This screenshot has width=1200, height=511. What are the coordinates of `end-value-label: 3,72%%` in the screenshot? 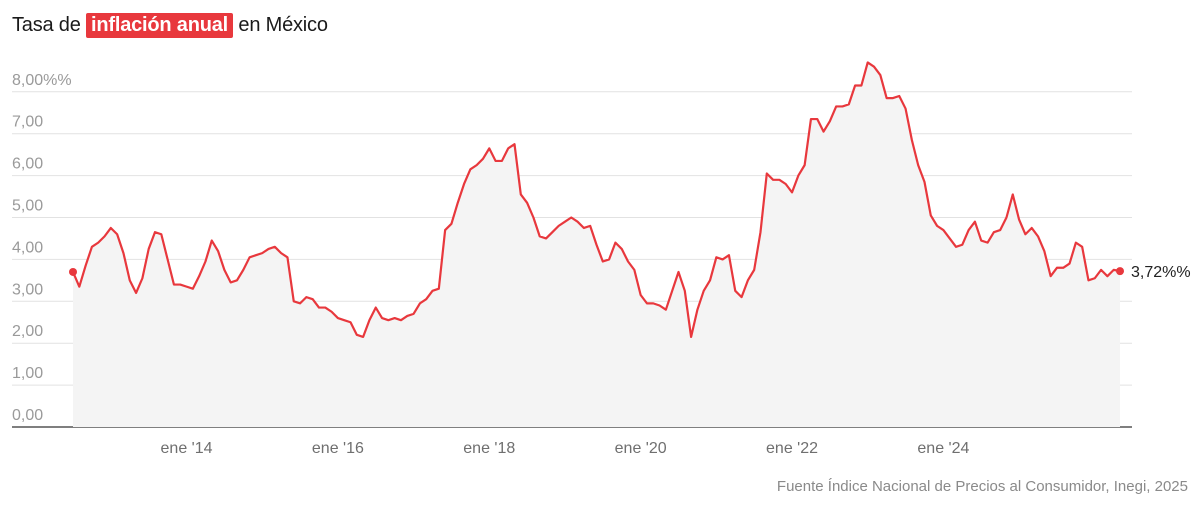 It's located at (1161, 272).